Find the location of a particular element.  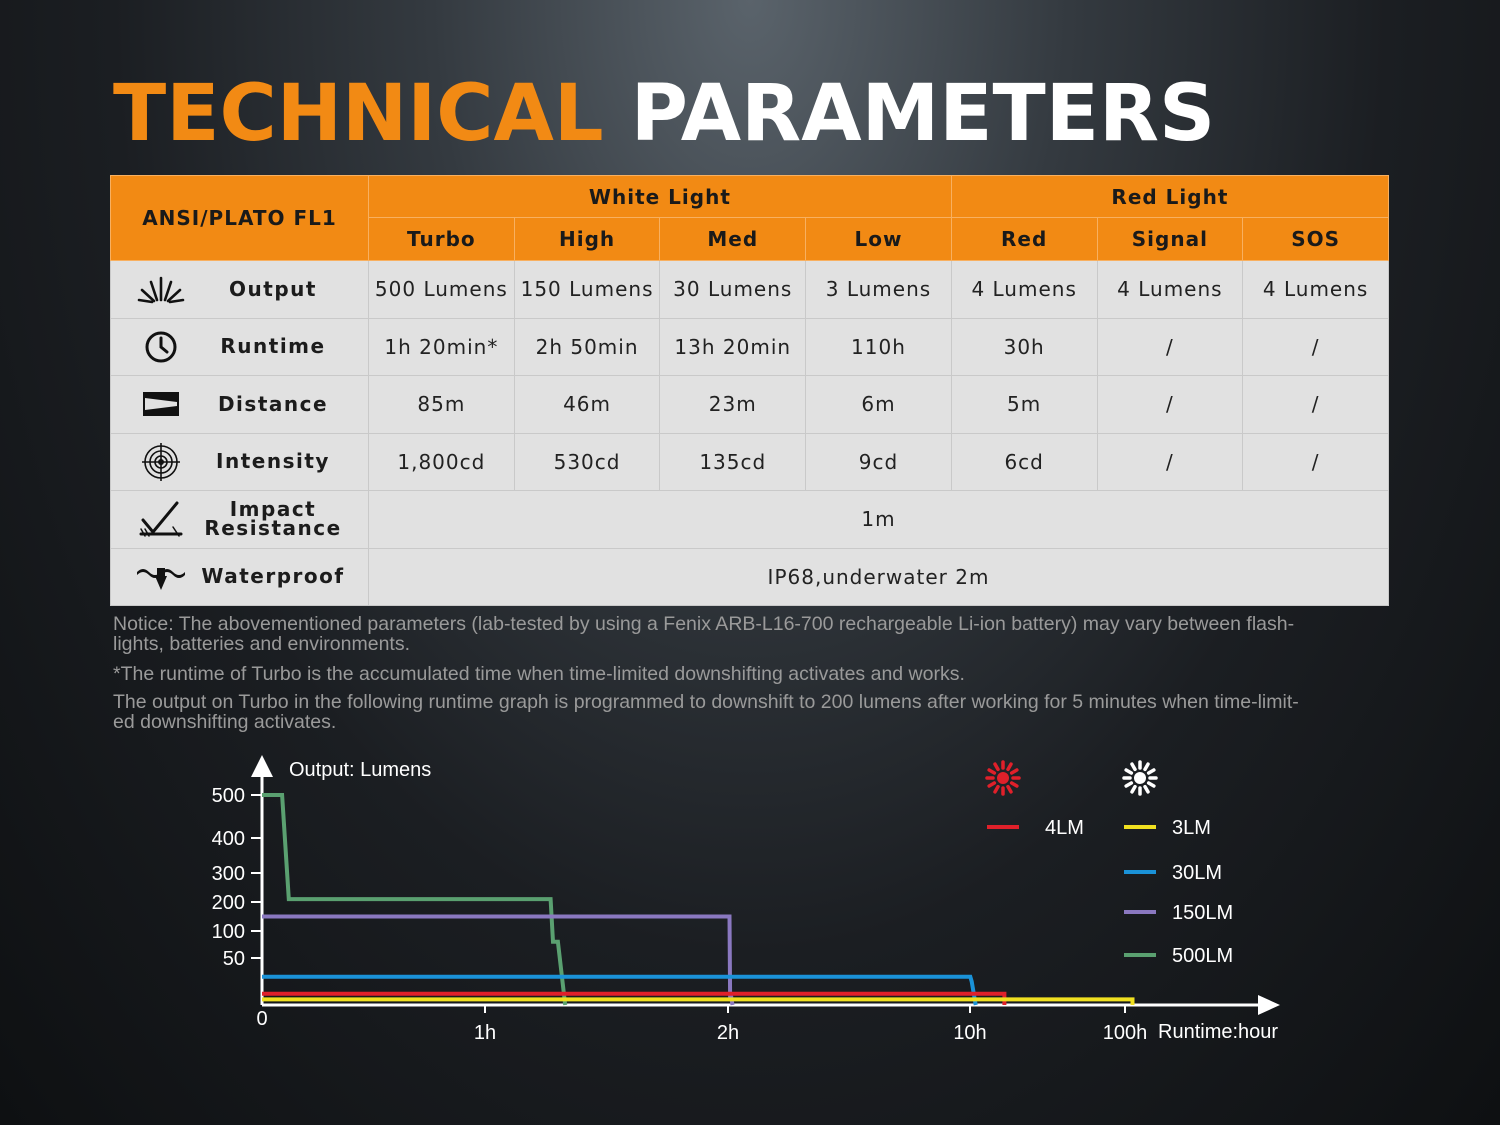

waterproof-icon is located at coordinates (161, 577).